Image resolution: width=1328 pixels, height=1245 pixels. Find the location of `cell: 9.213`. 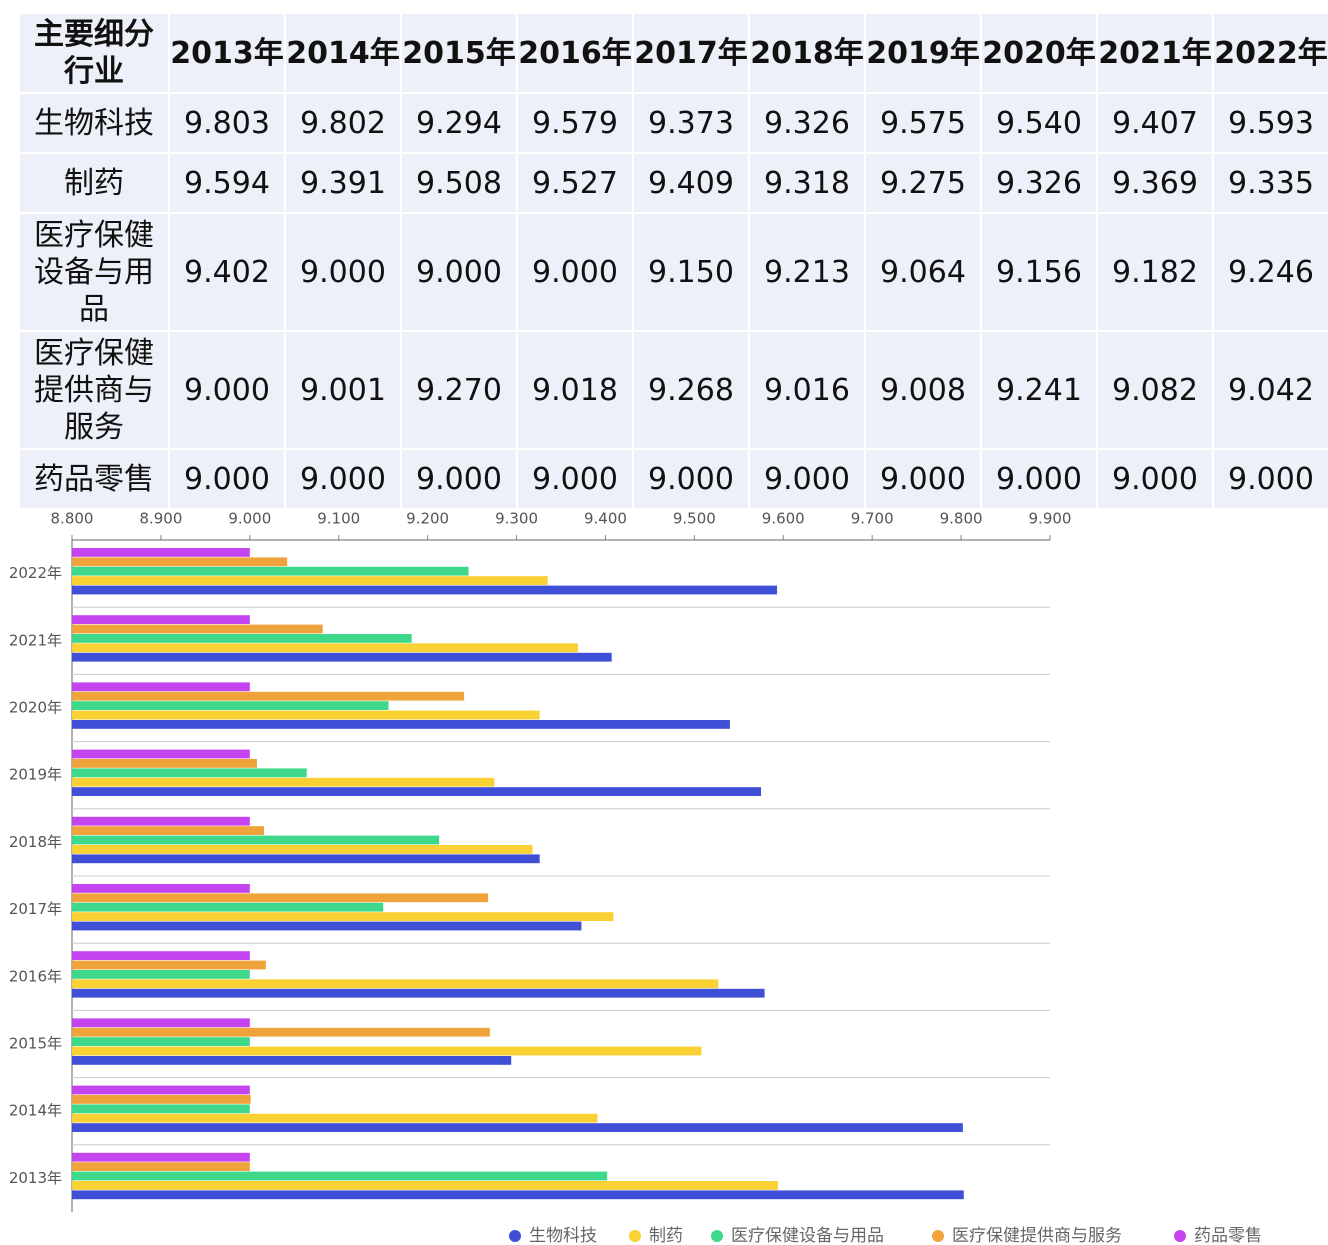

cell: 9.213 is located at coordinates (807, 272).